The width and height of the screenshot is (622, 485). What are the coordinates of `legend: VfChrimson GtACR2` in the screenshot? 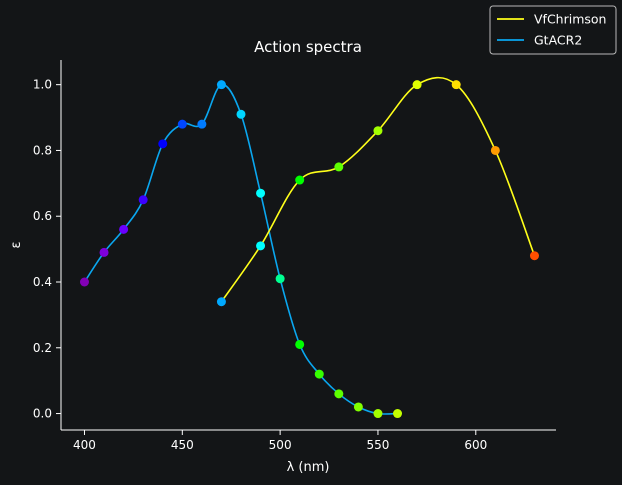 It's located at (553, 30).